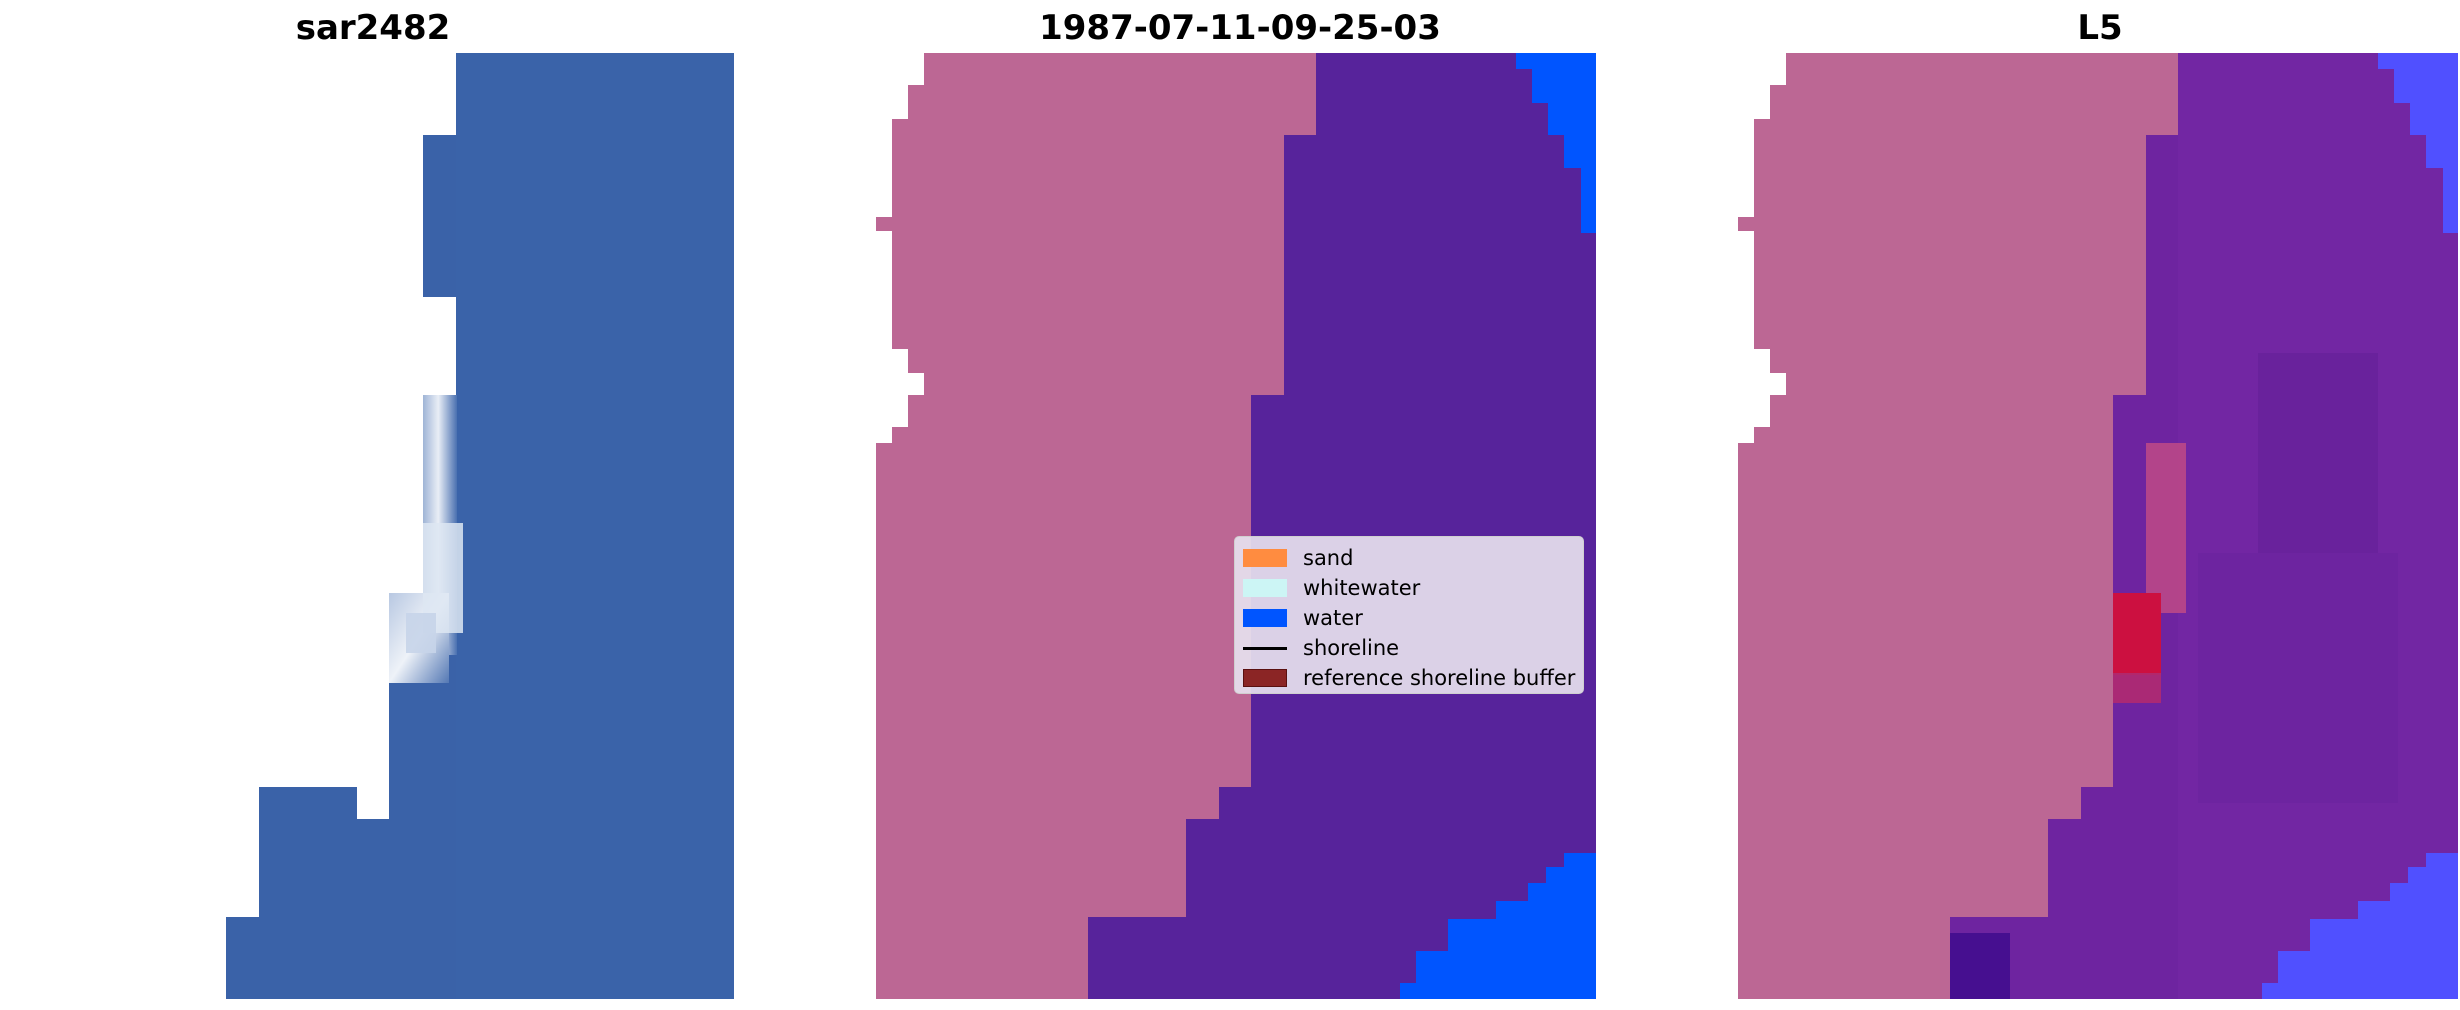 The image size is (2460, 1010). What do you see at coordinates (1265, 678) in the screenshot?
I see `legend-swatch-reference-buffer` at bounding box center [1265, 678].